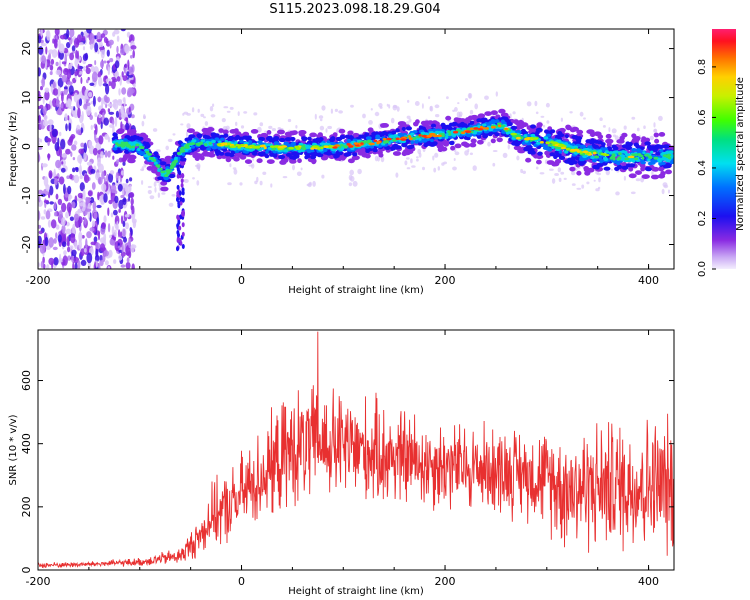 The image size is (750, 600). What do you see at coordinates (356, 290) in the screenshot?
I see `spectrogram-x-label: Height of straight line (km)` at bounding box center [356, 290].